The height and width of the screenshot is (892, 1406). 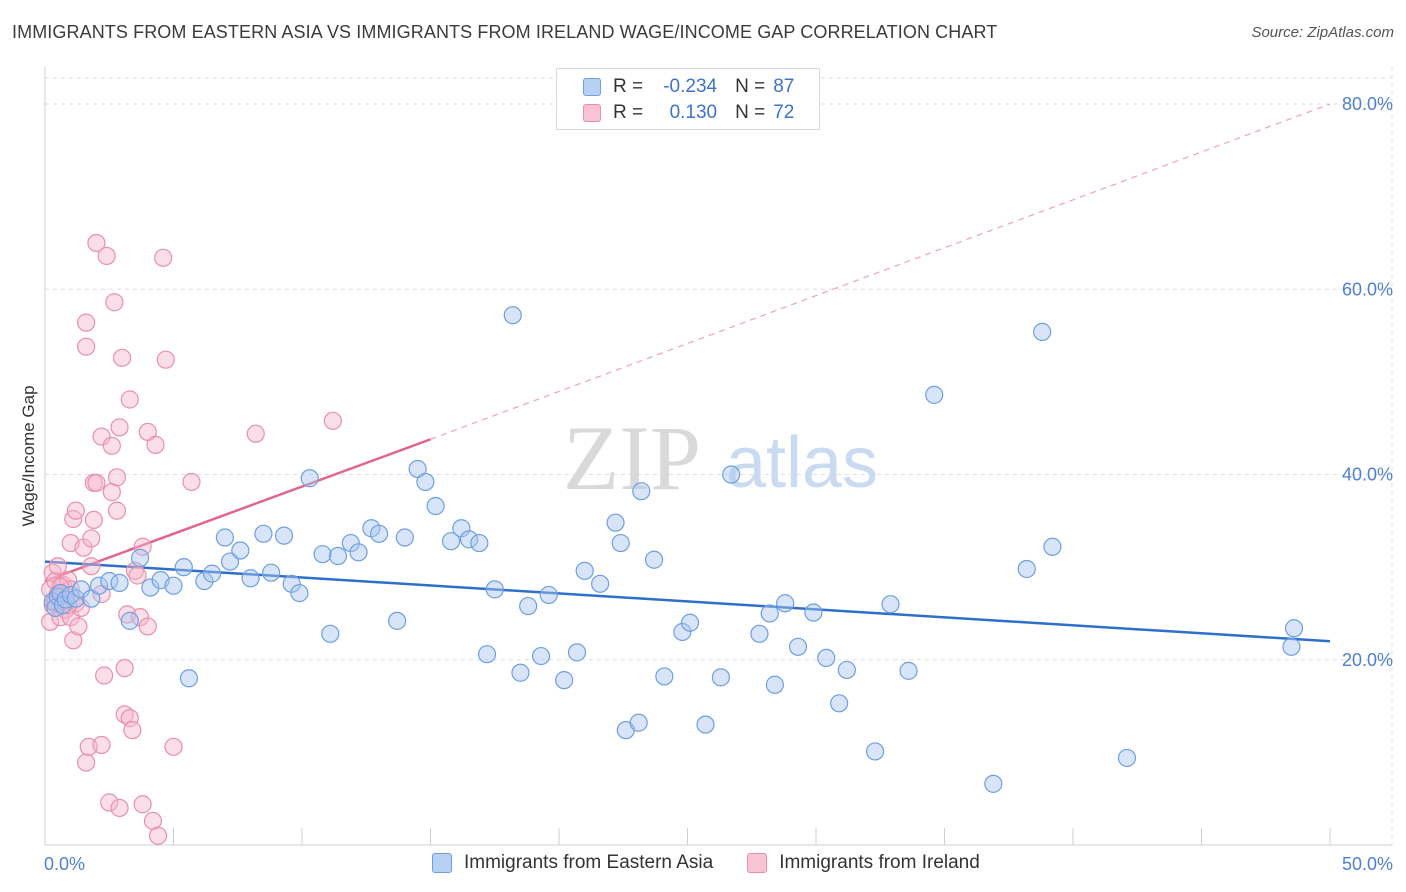 What do you see at coordinates (592, 87) in the screenshot?
I see `legend-swatch-blue` at bounding box center [592, 87].